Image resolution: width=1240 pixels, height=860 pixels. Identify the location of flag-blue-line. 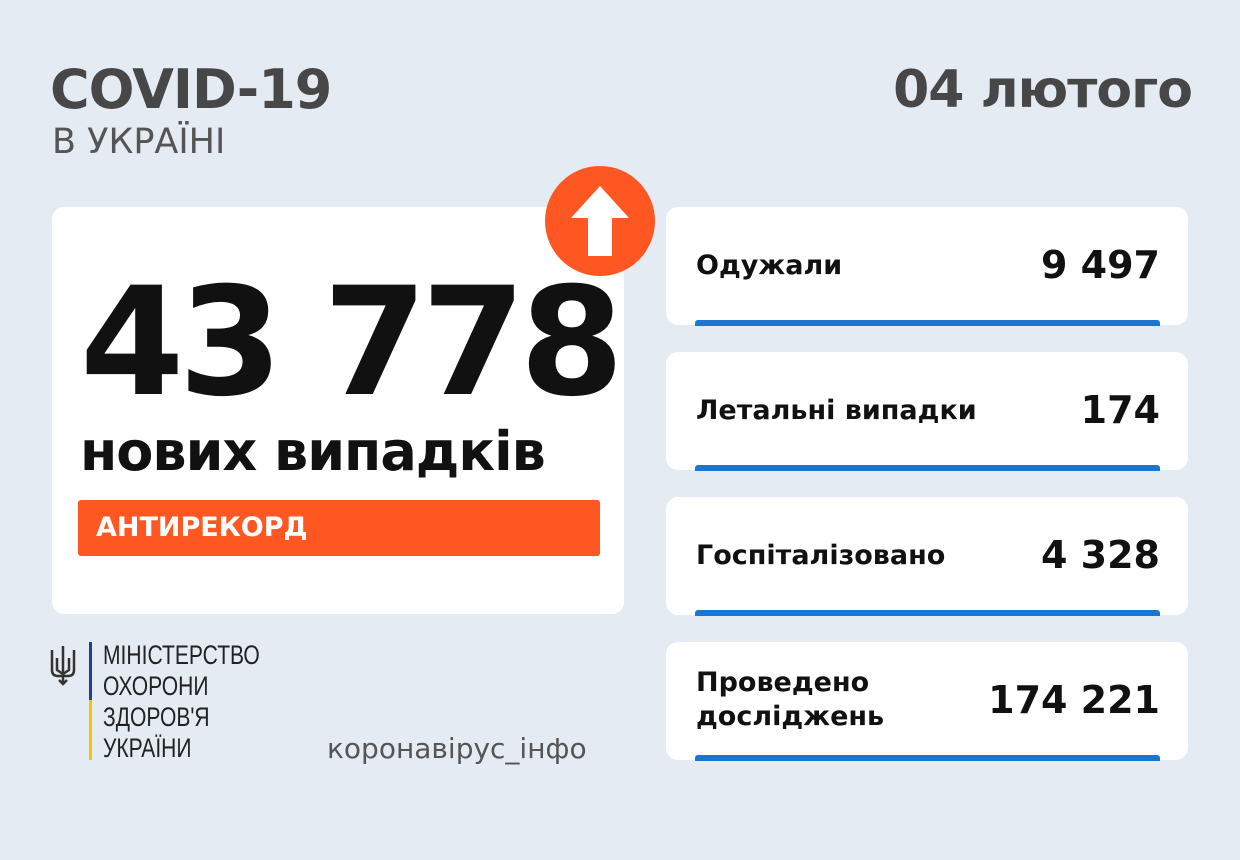
(90, 671).